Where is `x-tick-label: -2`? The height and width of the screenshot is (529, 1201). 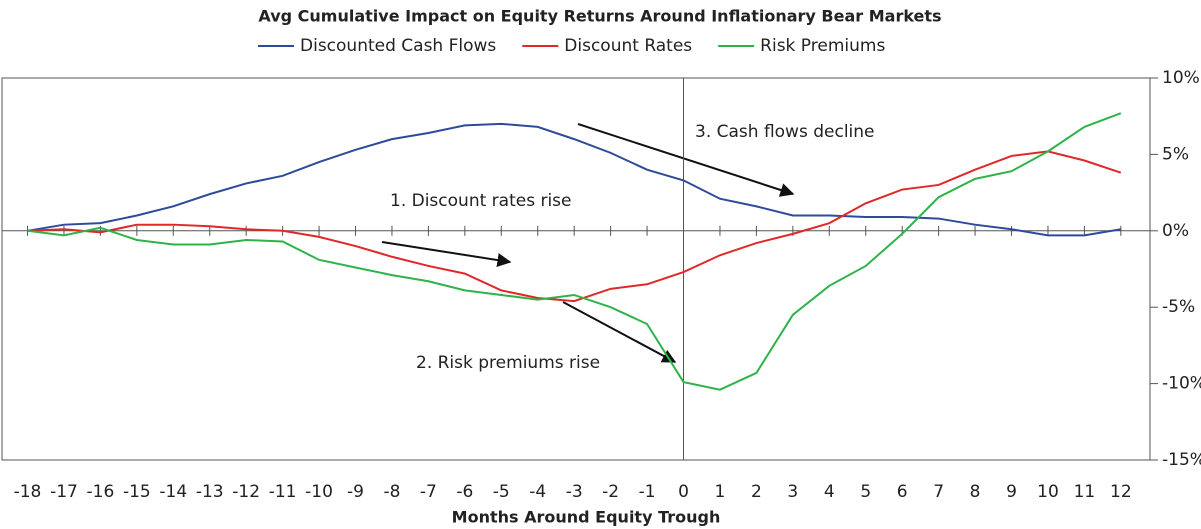 x-tick-label: -2 is located at coordinates (610, 492).